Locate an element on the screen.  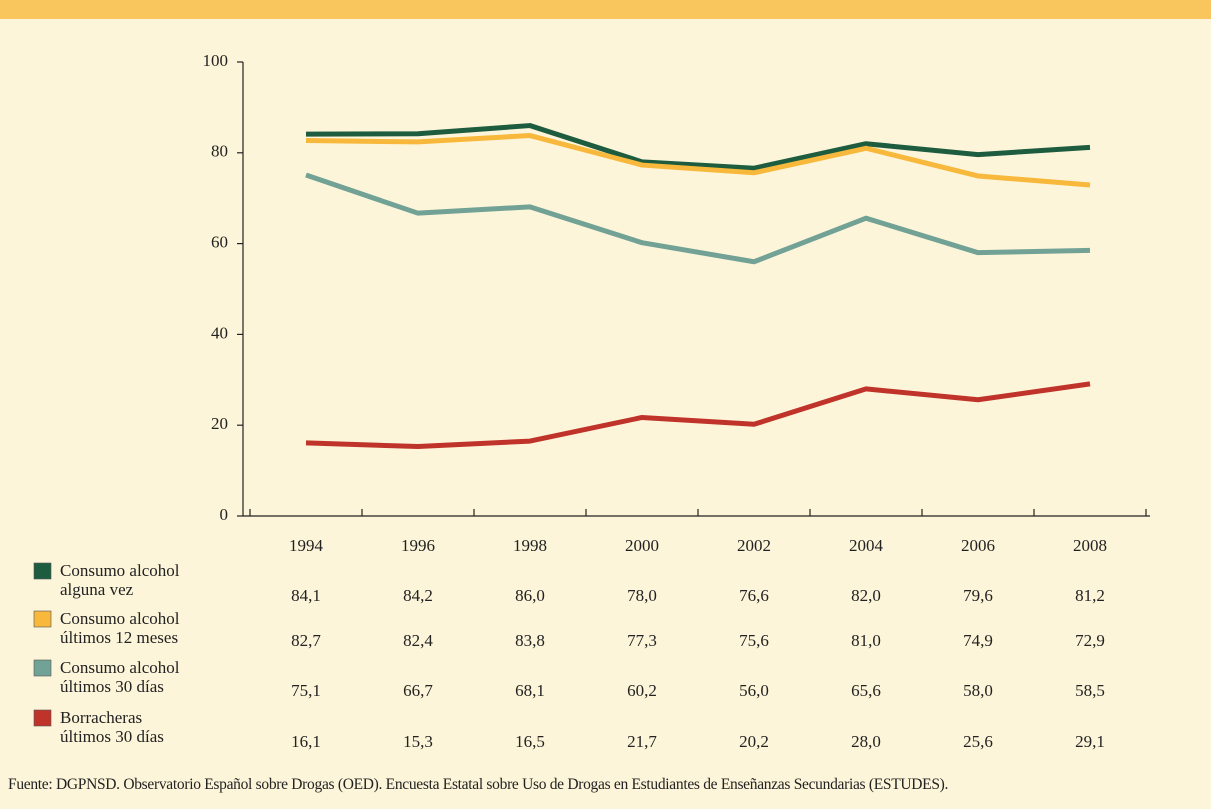
value-label: 65,6 is located at coordinates (866, 690).